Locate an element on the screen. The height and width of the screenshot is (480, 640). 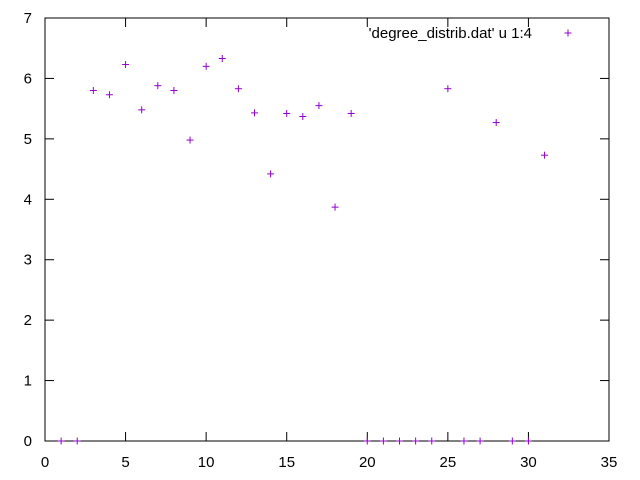
x-tick-label: 20 is located at coordinates (367, 462).